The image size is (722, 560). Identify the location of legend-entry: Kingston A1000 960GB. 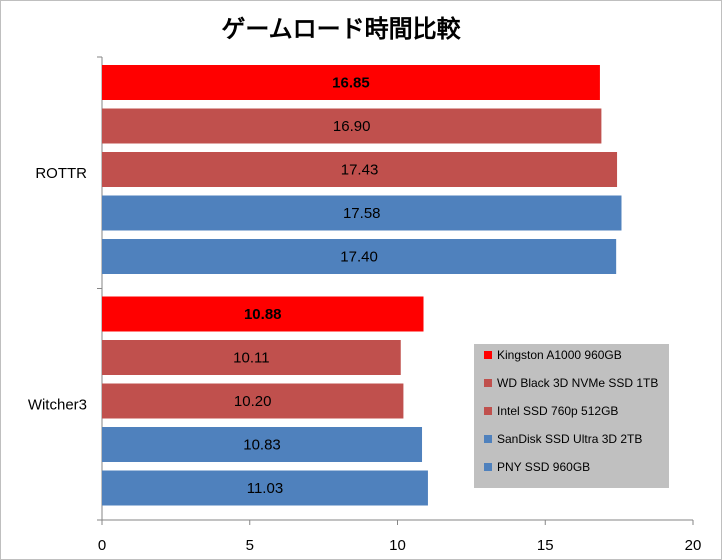
(559, 355).